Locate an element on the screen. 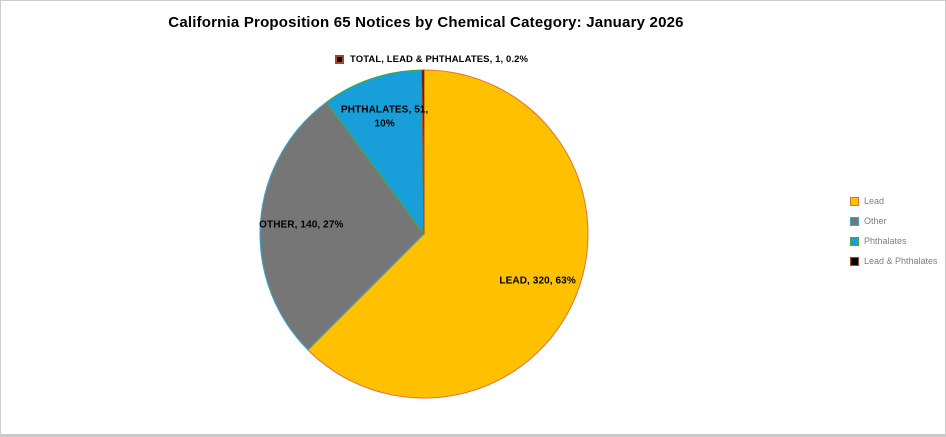 The image size is (946, 437). legend-label: Lead is located at coordinates (874, 201).